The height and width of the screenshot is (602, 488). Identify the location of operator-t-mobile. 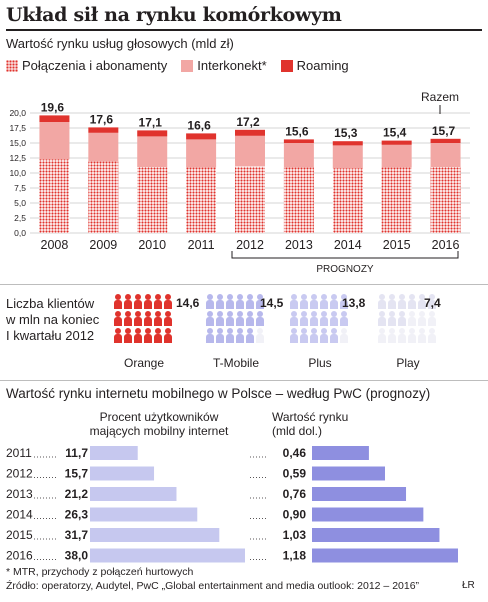
(236, 318).